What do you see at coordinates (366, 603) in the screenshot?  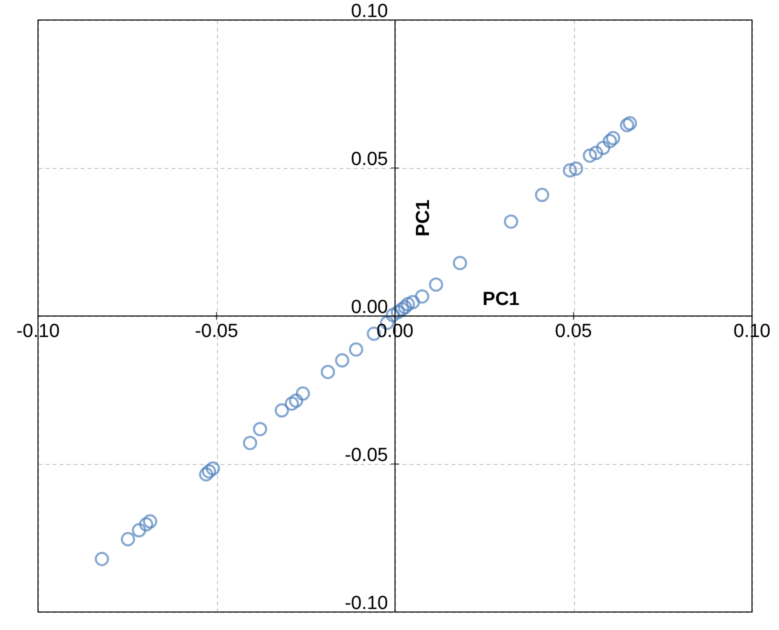 I see `y-tick-label: -0.10` at bounding box center [366, 603].